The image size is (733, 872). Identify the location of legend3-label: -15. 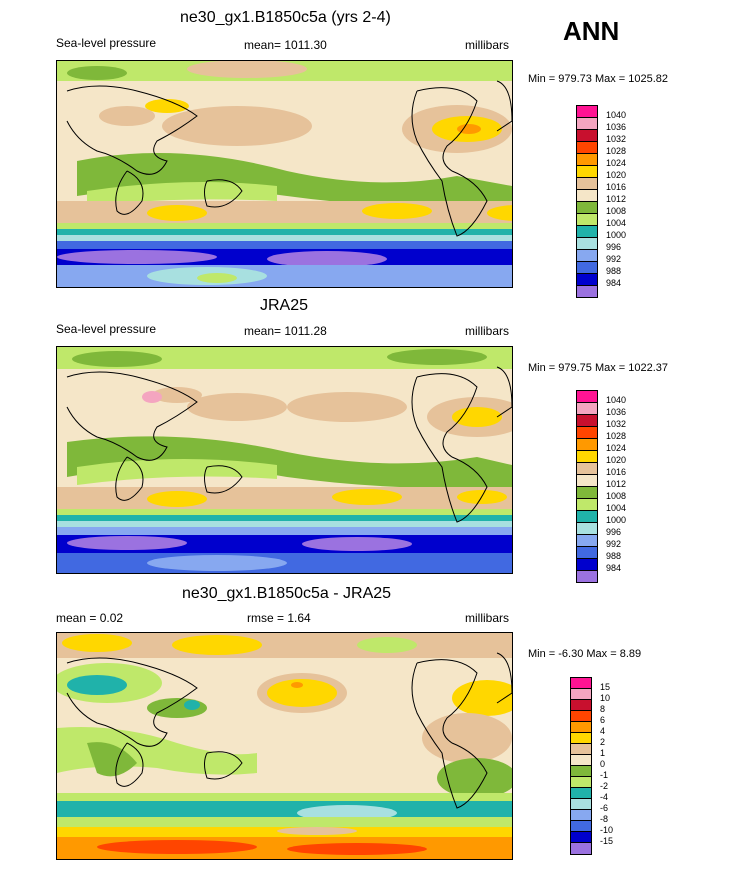
(607, 841).